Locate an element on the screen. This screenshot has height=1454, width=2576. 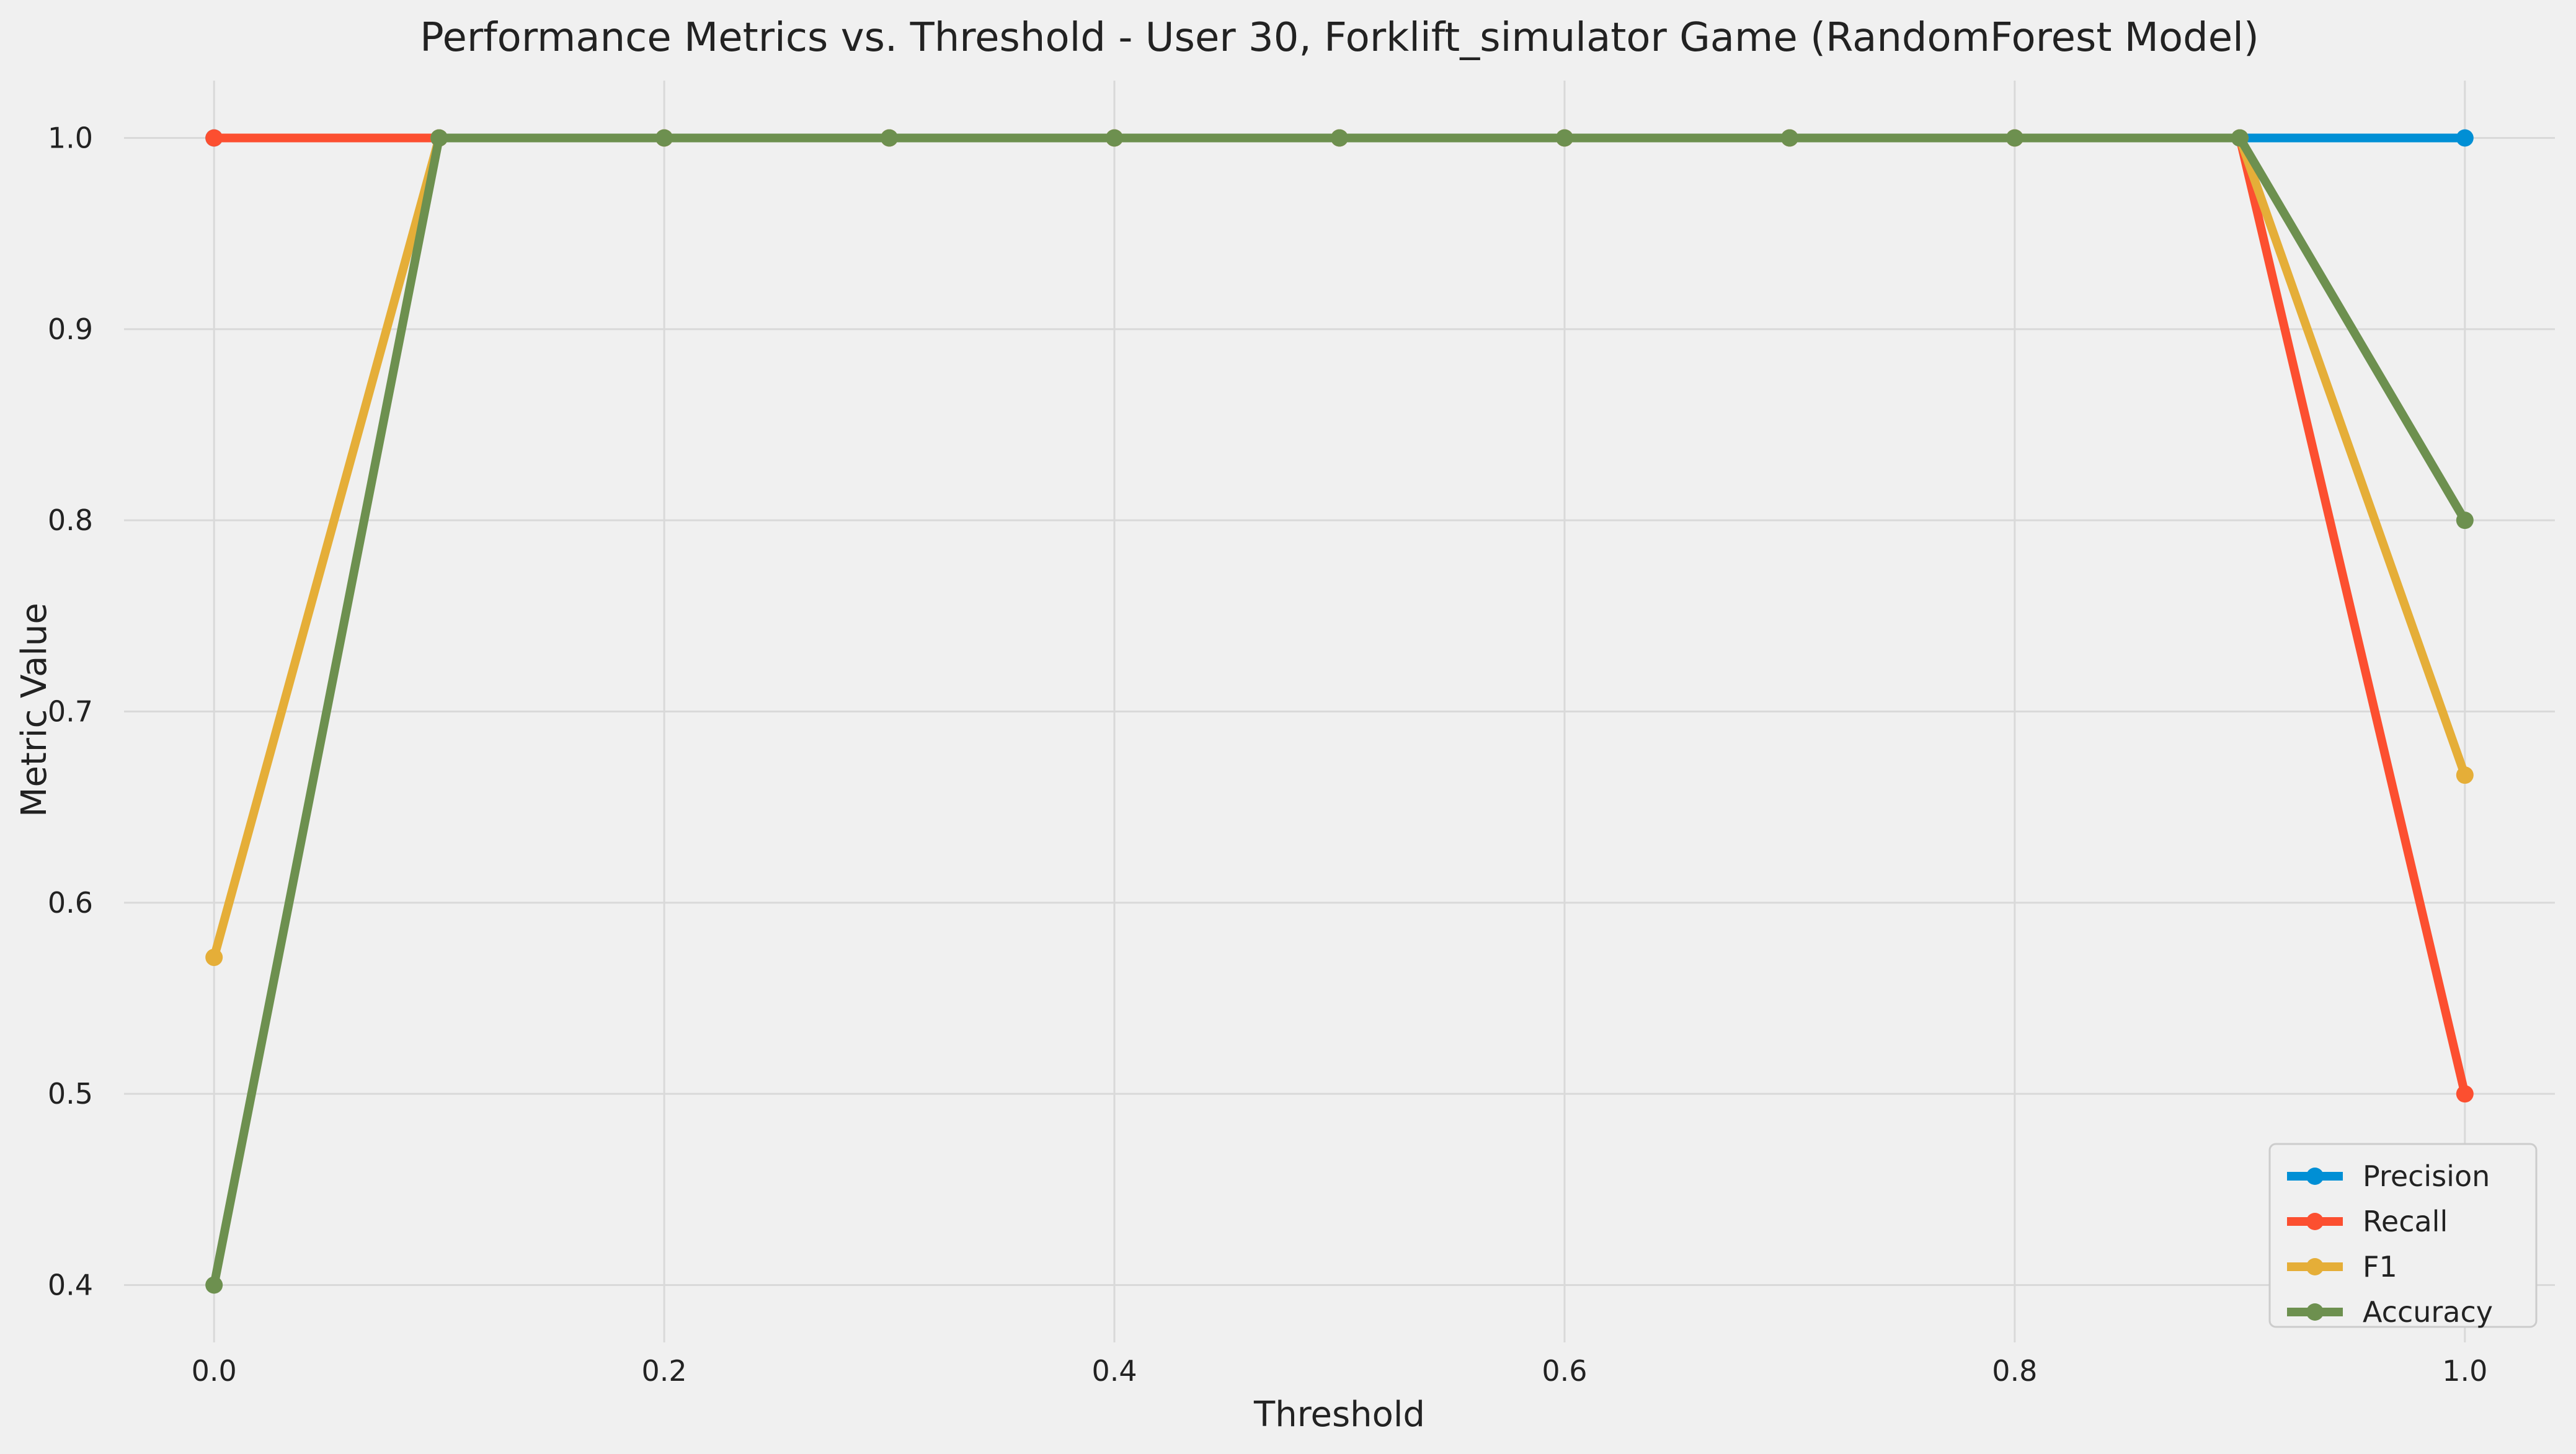
x-tick-label: 0.8 is located at coordinates (2014, 1371).